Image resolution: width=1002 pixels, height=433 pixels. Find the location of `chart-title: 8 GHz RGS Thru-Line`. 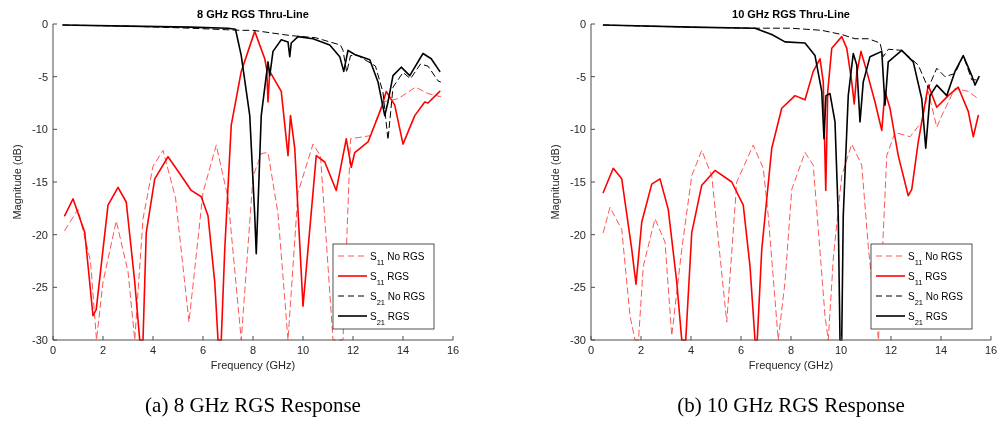

chart-title: 8 GHz RGS Thru-Line is located at coordinates (253, 14).